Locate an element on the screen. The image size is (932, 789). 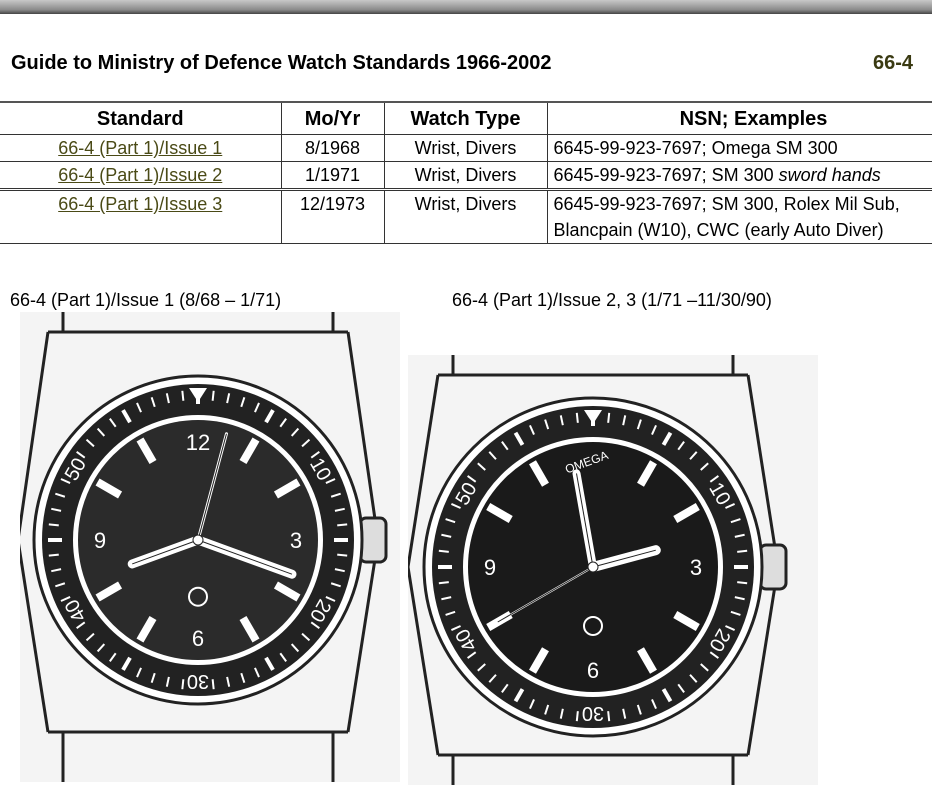
nsn-cell: 6645-99-923-7697; SM 300 sword hands is located at coordinates (739, 175).